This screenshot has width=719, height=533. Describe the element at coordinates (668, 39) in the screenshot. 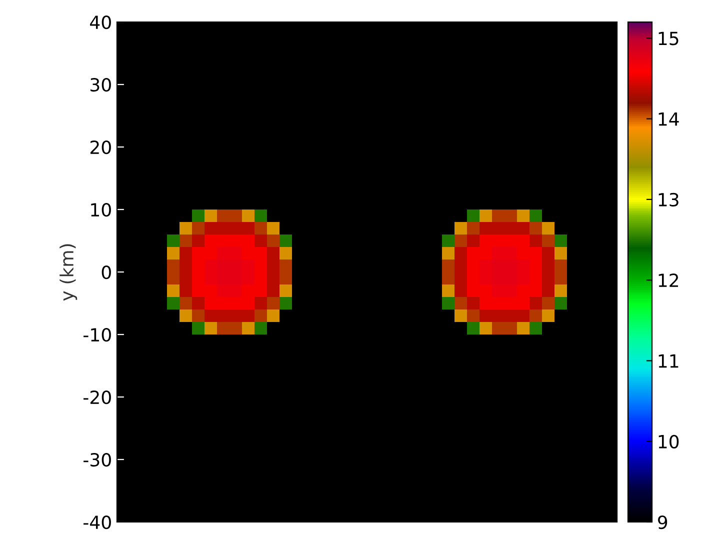

I see `color-bar-label: 15` at that location.